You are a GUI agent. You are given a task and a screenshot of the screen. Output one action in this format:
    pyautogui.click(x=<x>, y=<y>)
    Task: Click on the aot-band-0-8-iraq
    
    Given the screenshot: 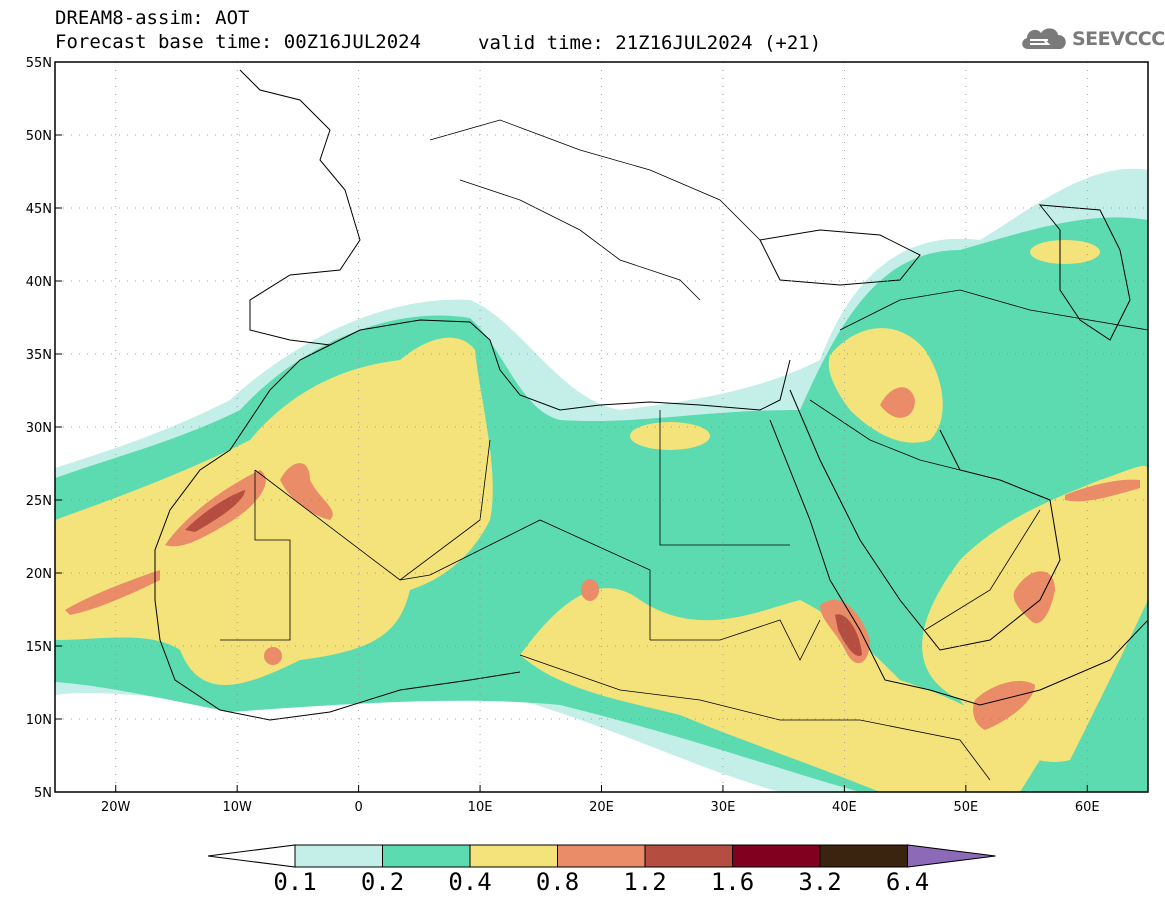 What is the action you would take?
    pyautogui.click(x=897, y=402)
    